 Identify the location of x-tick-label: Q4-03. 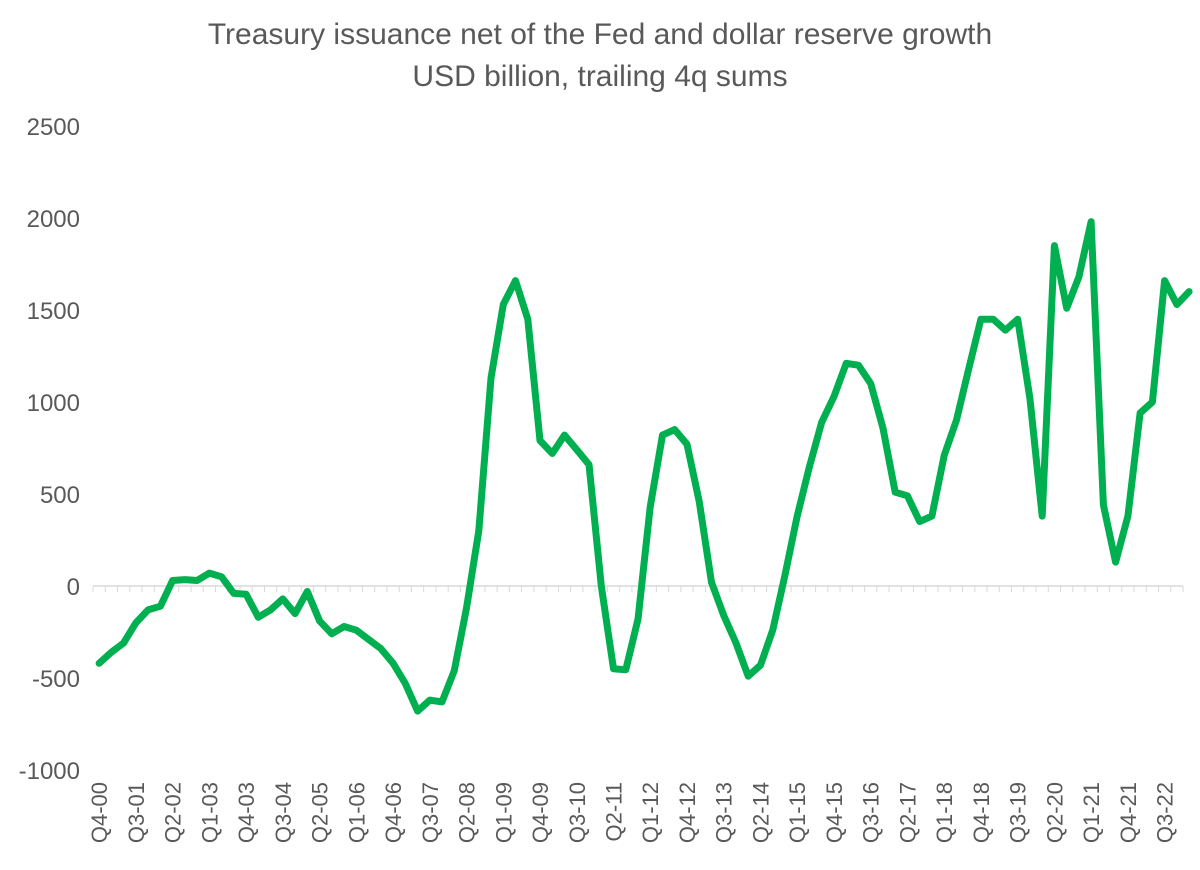
(246, 812).